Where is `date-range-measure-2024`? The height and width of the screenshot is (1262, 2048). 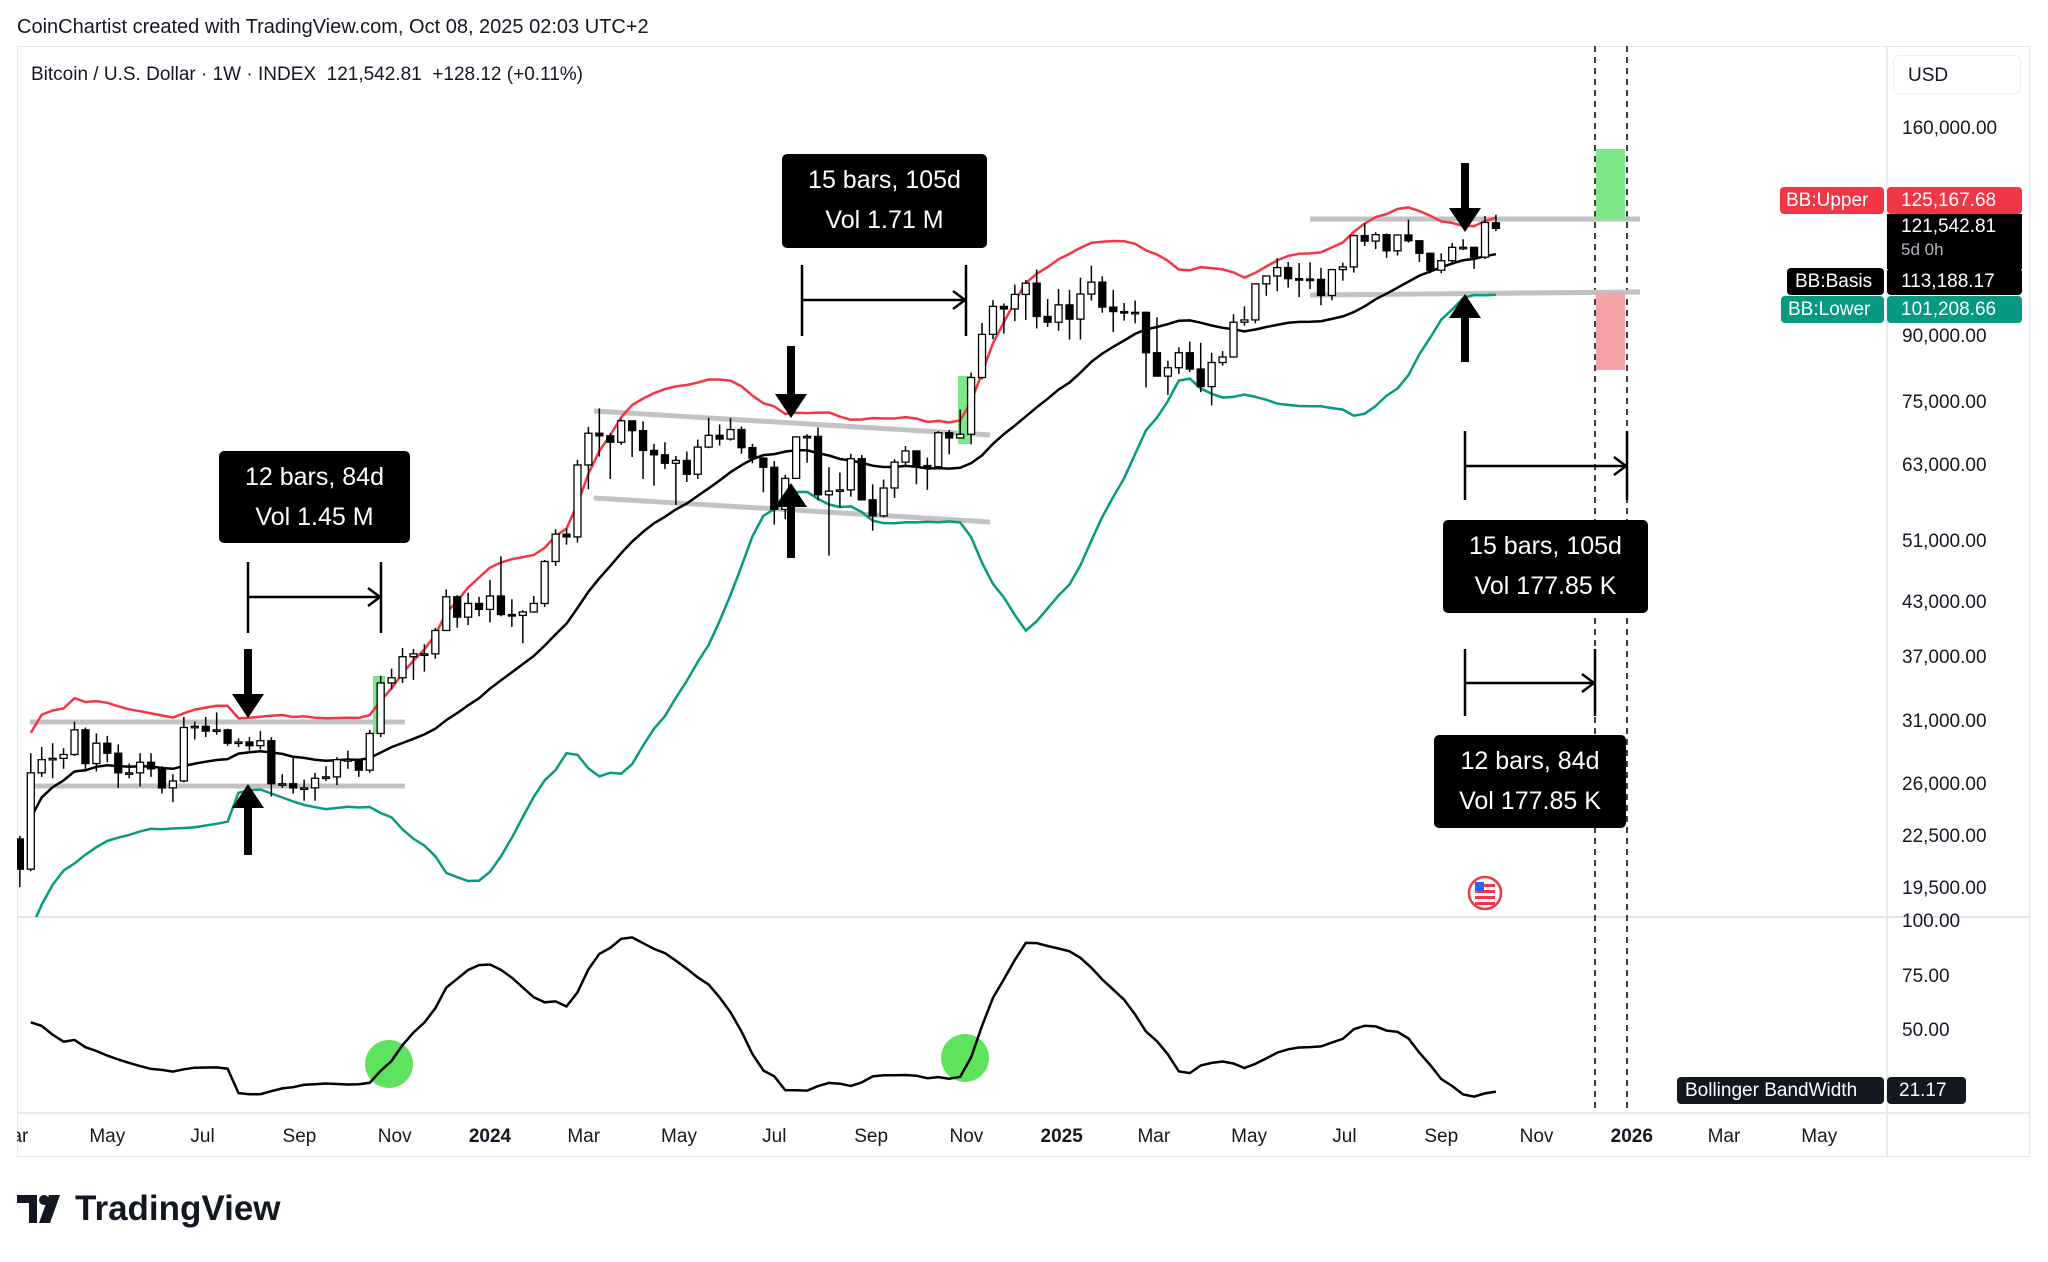 date-range-measure-2024 is located at coordinates (884, 300).